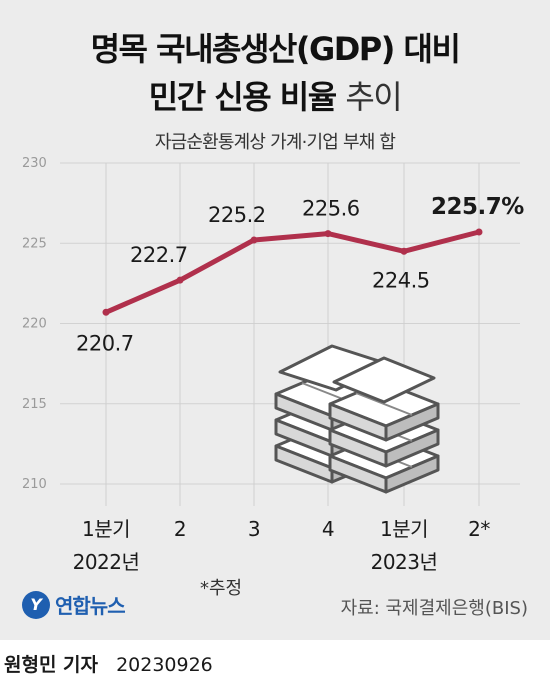 The height and width of the screenshot is (686, 550). I want to click on chart-title-light: 추이, so click(373, 97).